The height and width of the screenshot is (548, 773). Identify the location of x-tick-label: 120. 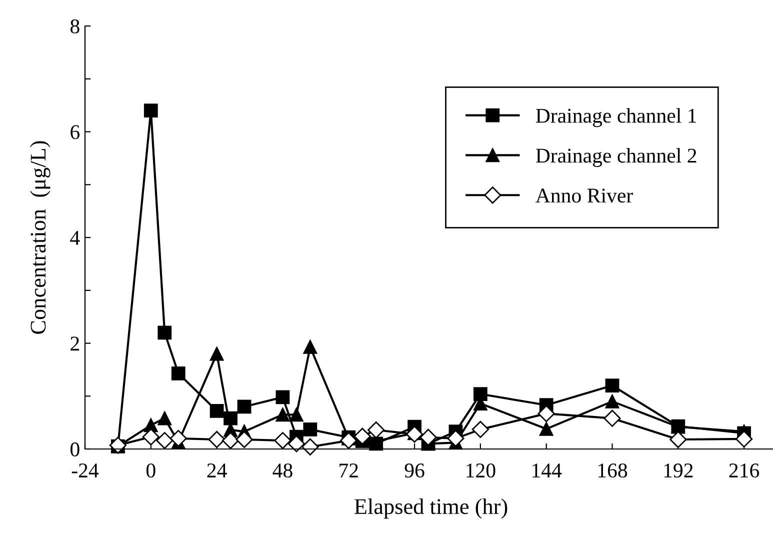
(481, 470).